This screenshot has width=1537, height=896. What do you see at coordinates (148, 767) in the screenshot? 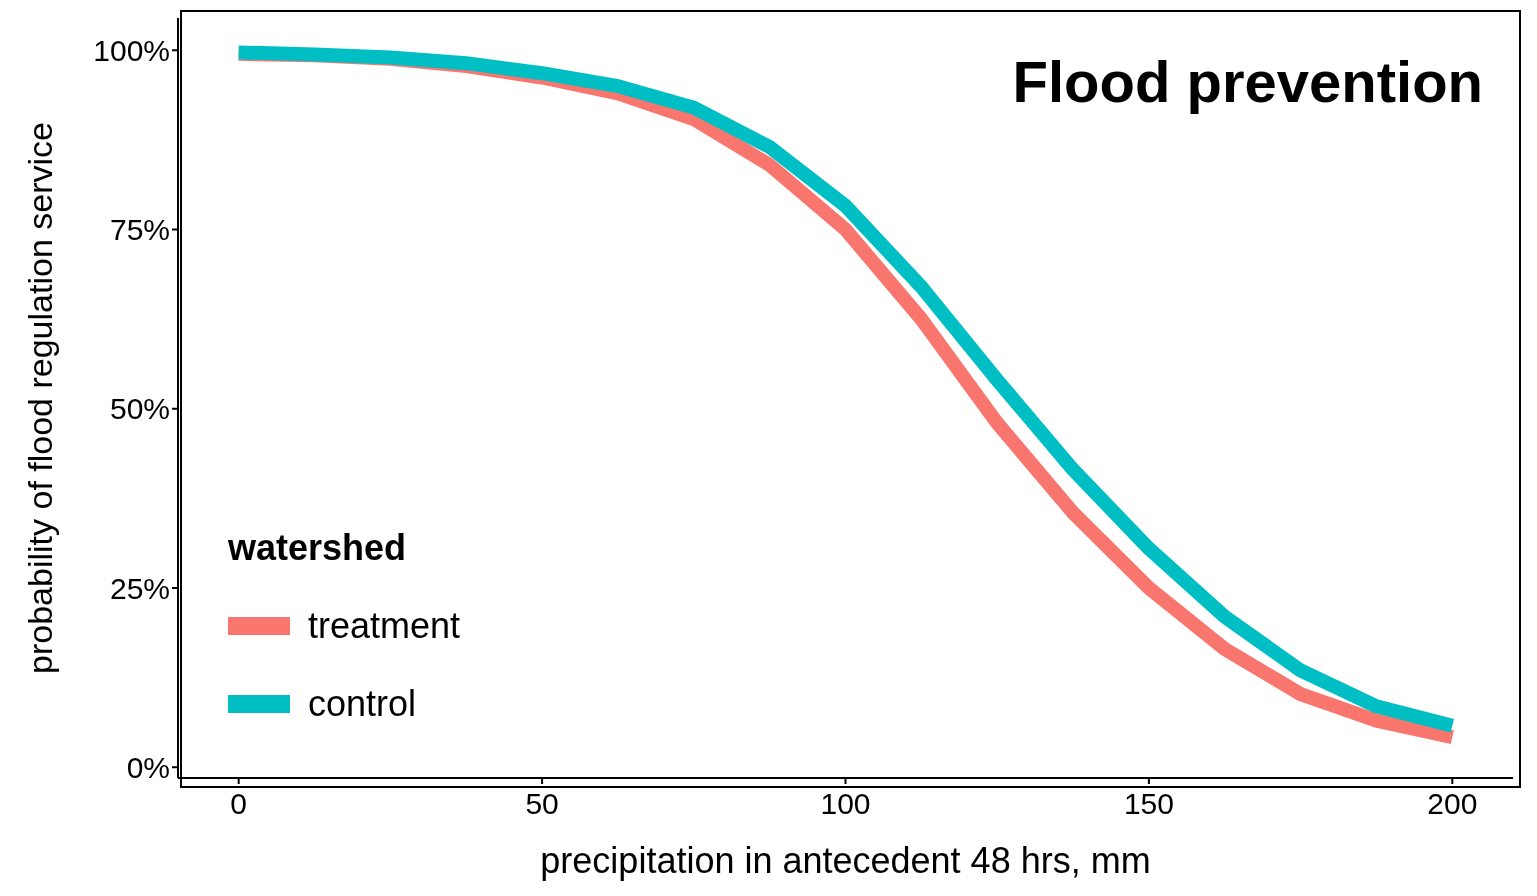
I see `y-tick-label: 0%` at bounding box center [148, 767].